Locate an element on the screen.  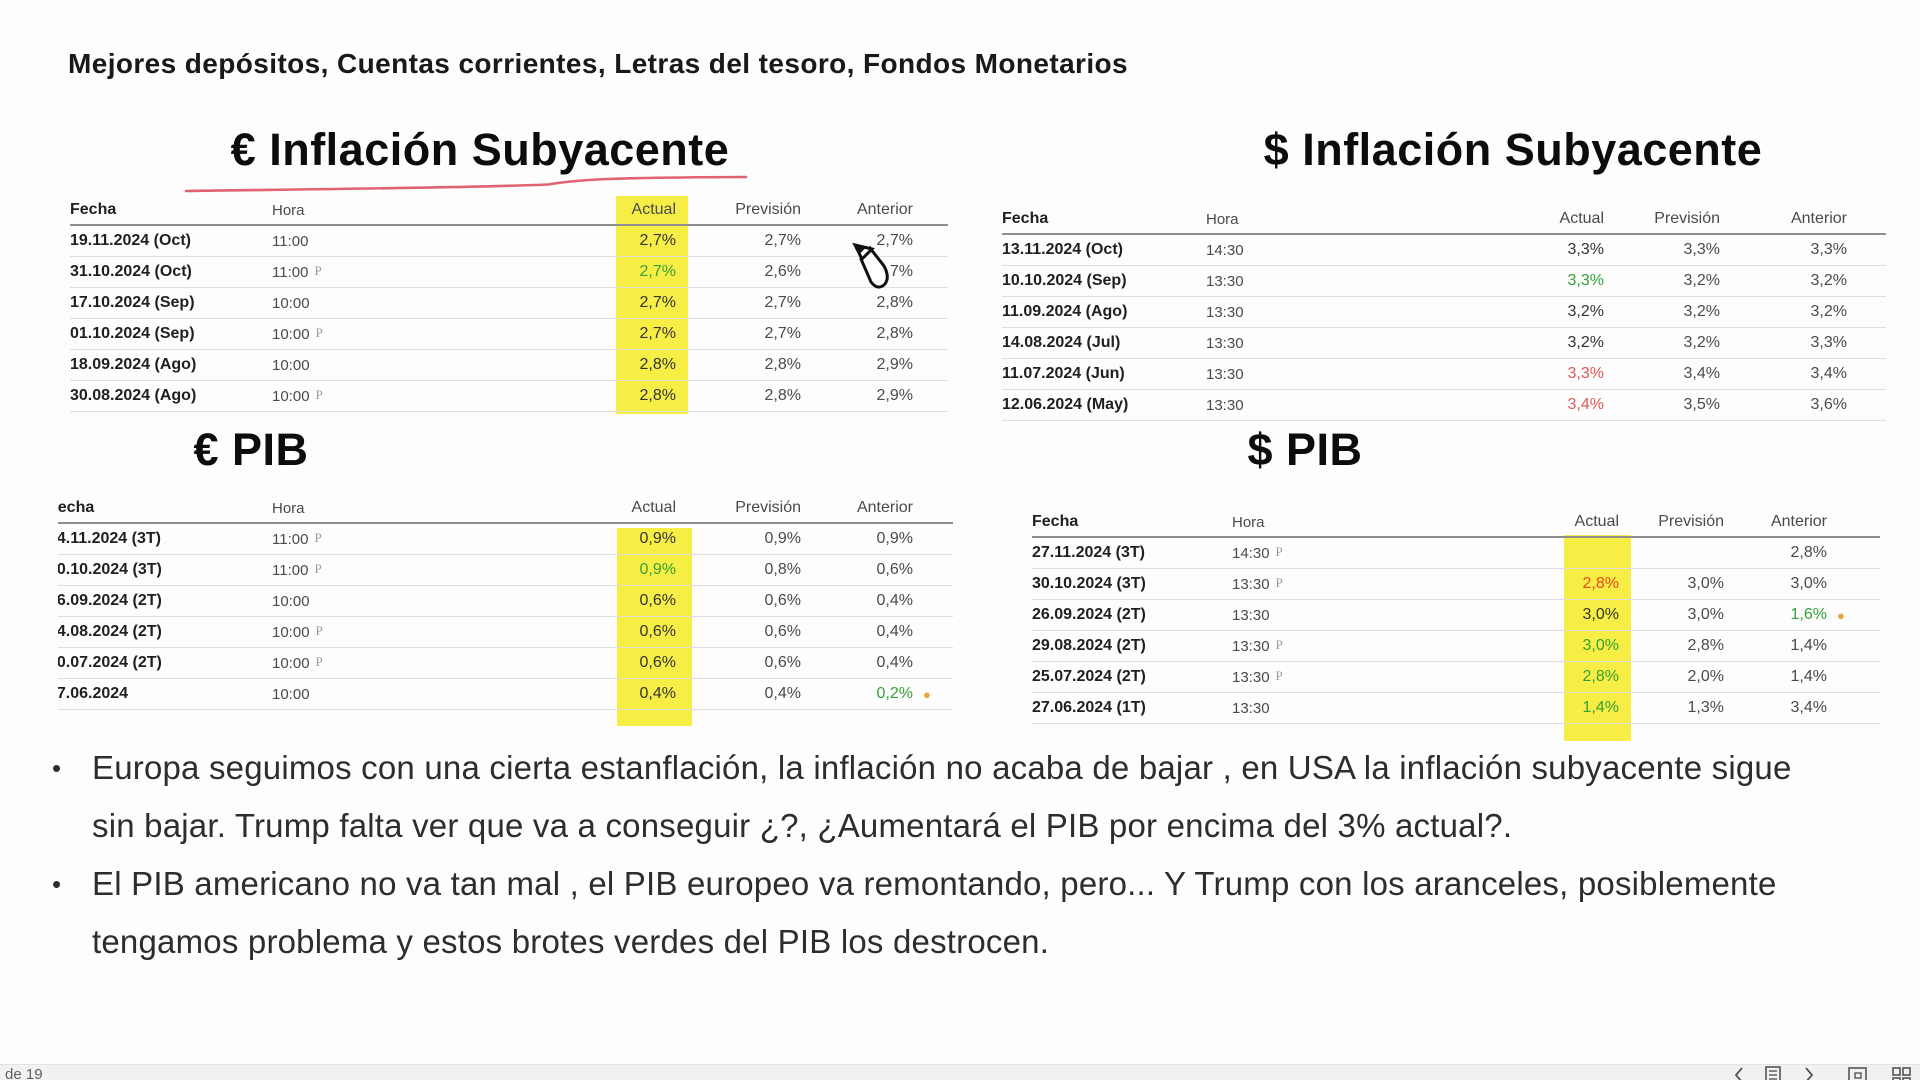
table-row: 31.10.2024 (Oct) 11:00 P 2,7% 2,6% 2,7% is located at coordinates (509, 272).